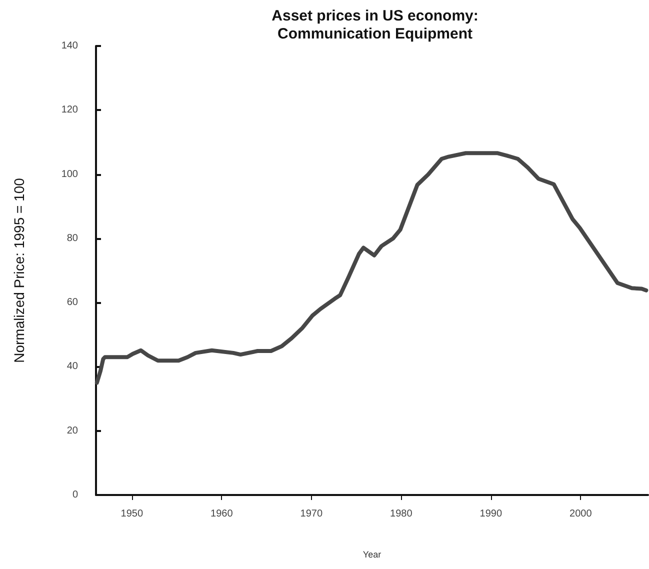 The image size is (649, 569). I want to click on x-tick-label: 1950, so click(132, 514).